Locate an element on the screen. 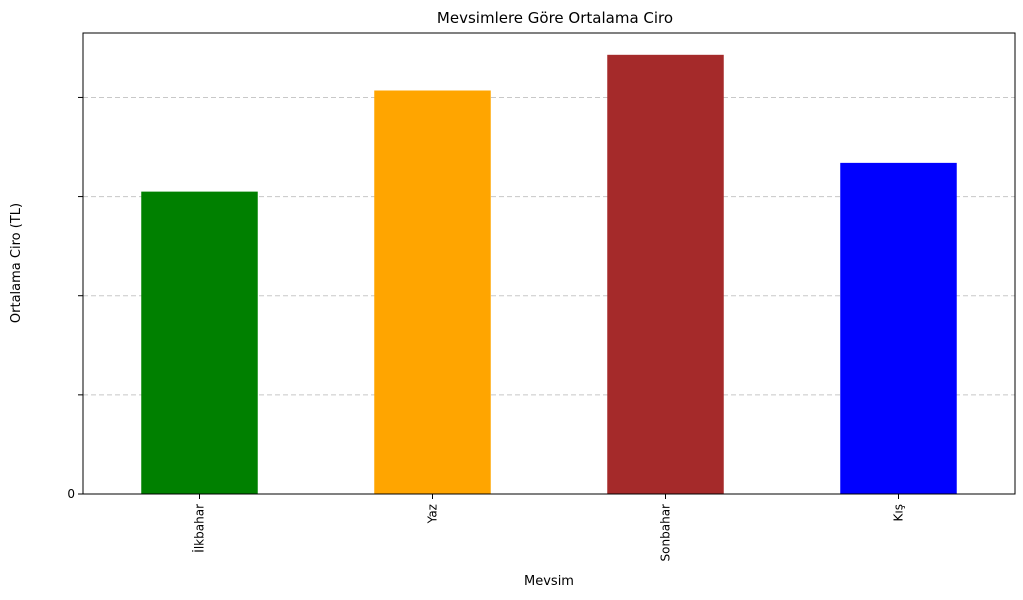 The image size is (1023, 600). x-tick-label: Yaz is located at coordinates (433, 514).